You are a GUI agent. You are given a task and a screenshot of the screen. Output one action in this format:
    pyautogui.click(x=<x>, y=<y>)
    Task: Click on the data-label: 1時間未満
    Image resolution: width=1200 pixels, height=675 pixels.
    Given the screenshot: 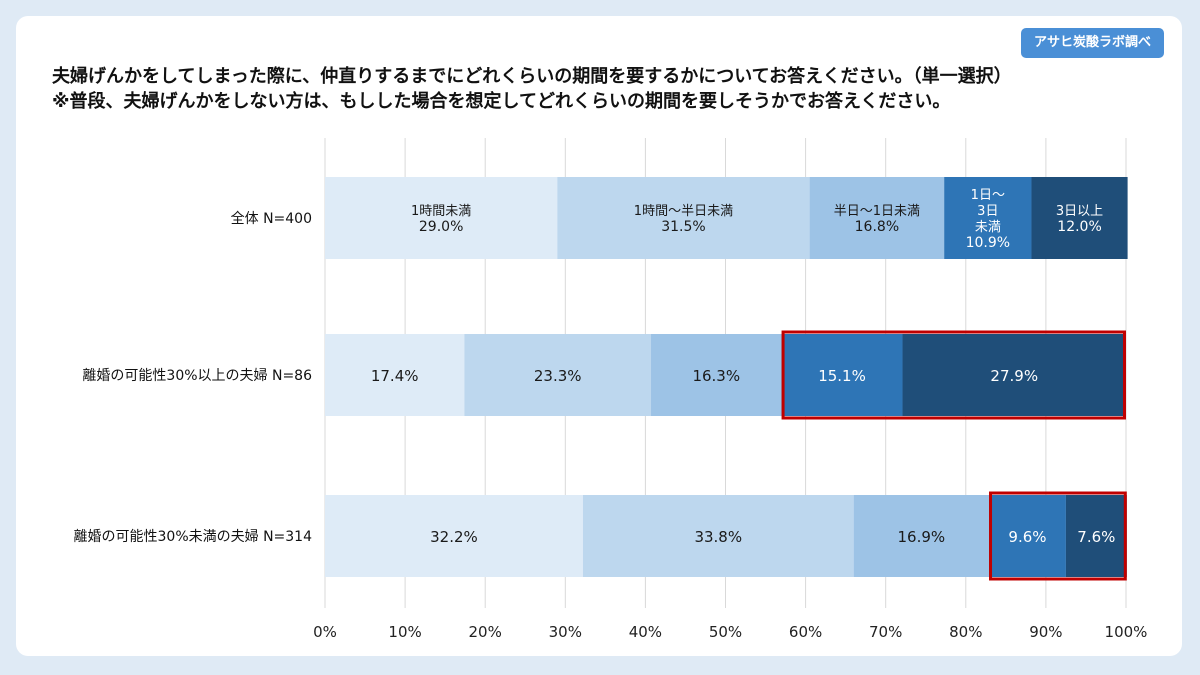 What is the action you would take?
    pyautogui.click(x=441, y=211)
    